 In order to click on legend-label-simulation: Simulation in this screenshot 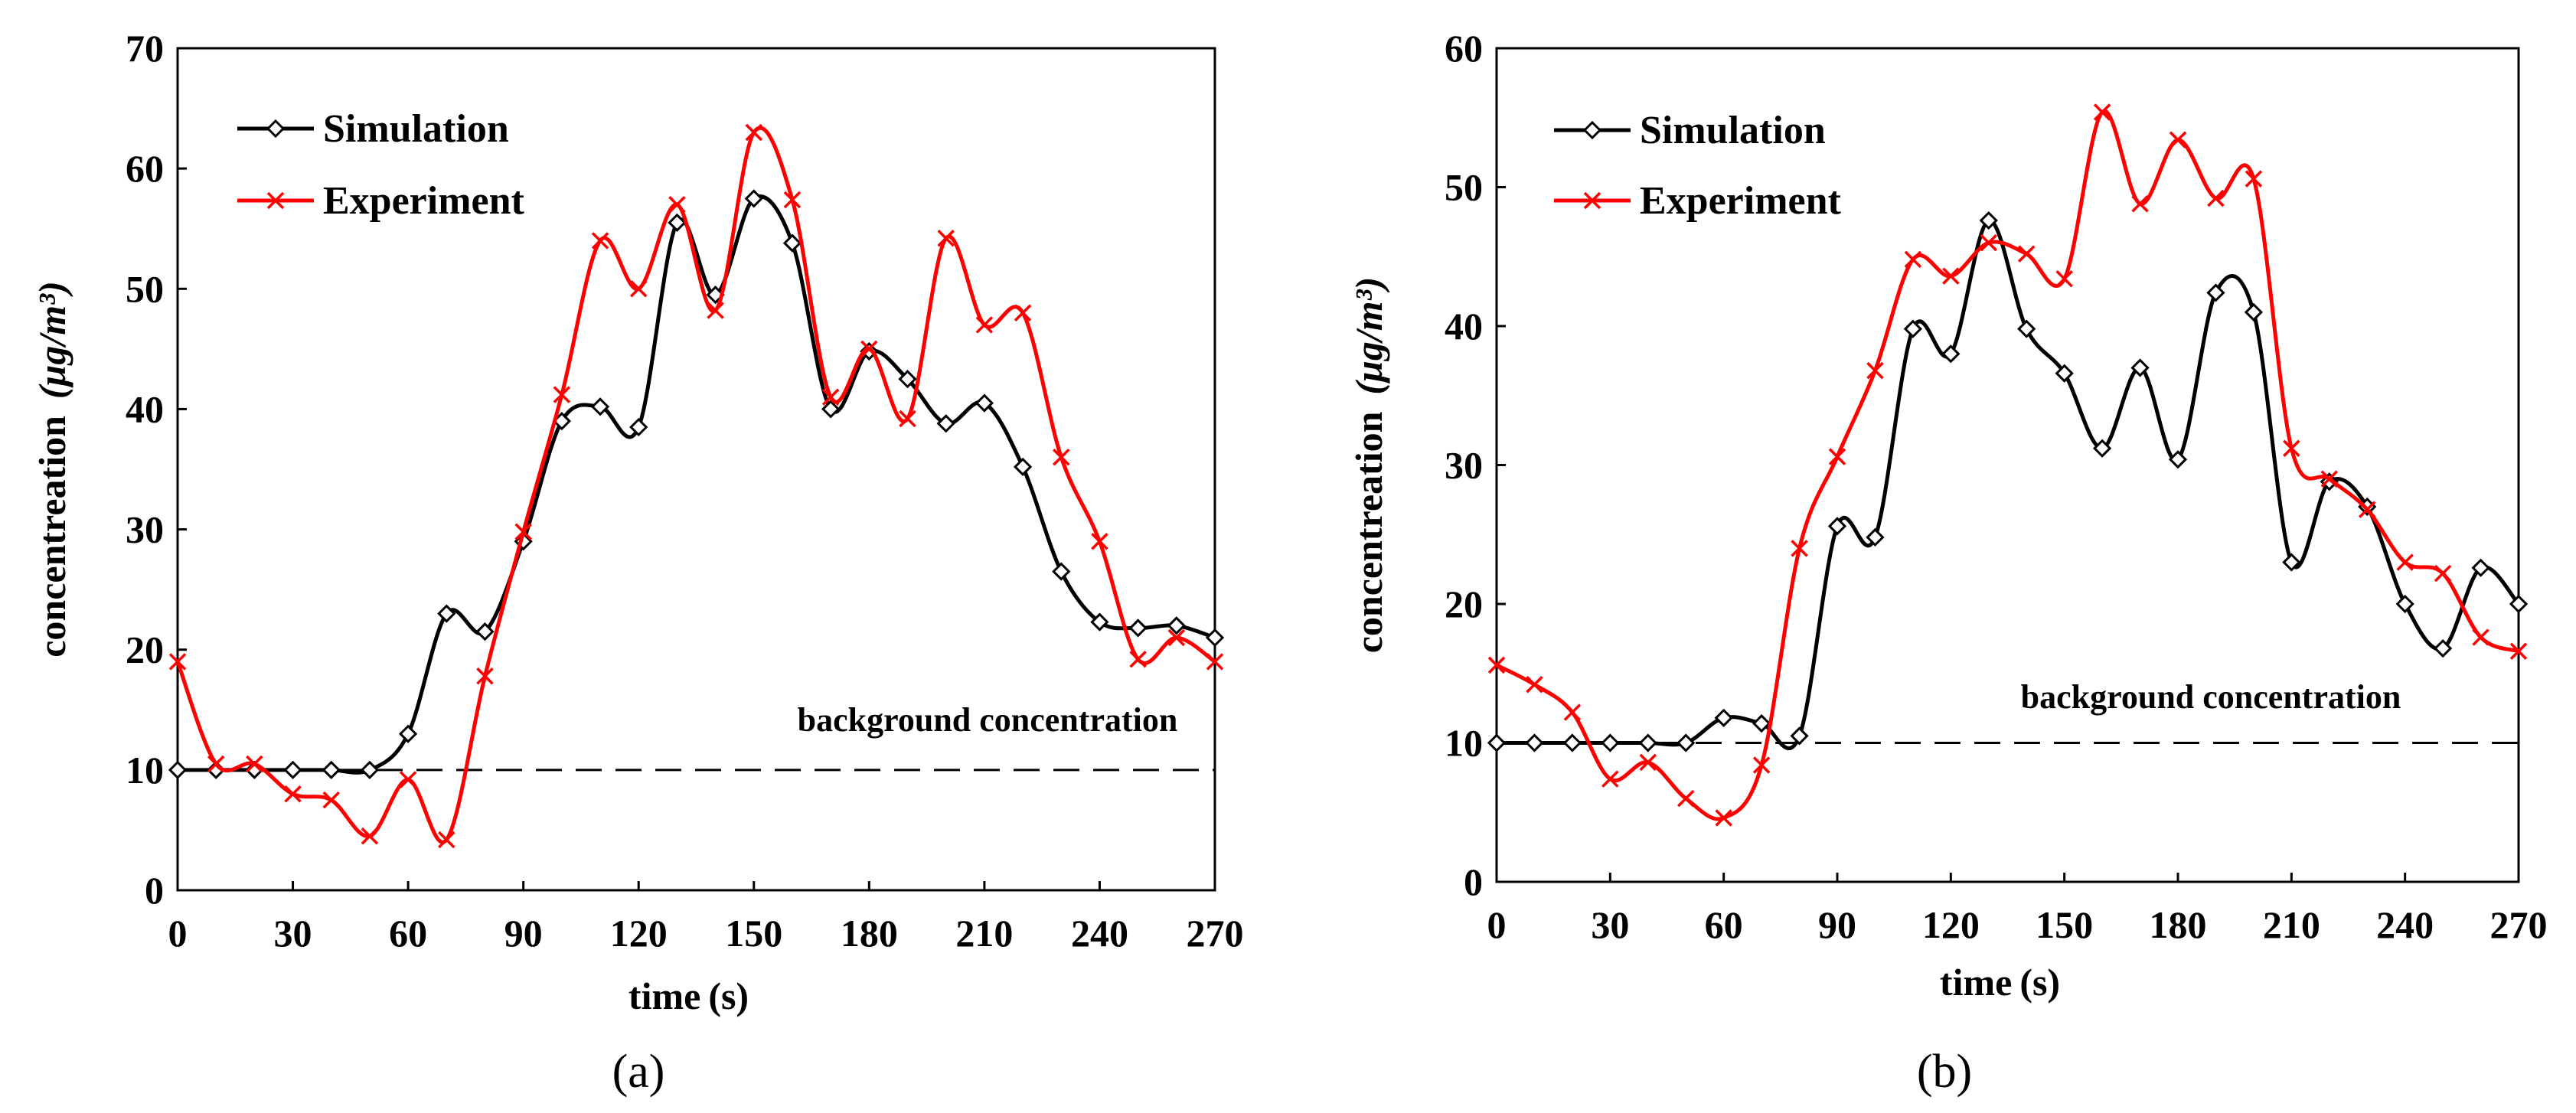, I will do `click(416, 129)`.